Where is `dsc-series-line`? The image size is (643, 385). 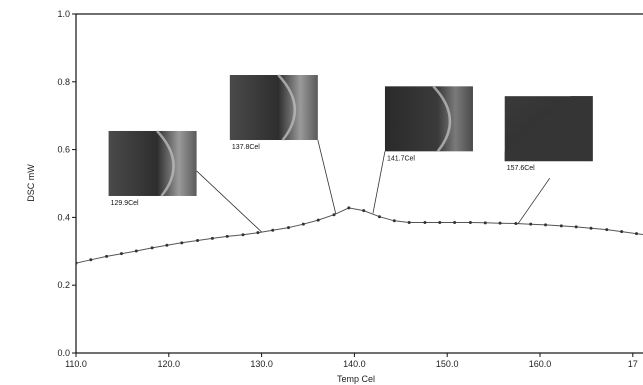
dsc-series-line is located at coordinates (359, 235).